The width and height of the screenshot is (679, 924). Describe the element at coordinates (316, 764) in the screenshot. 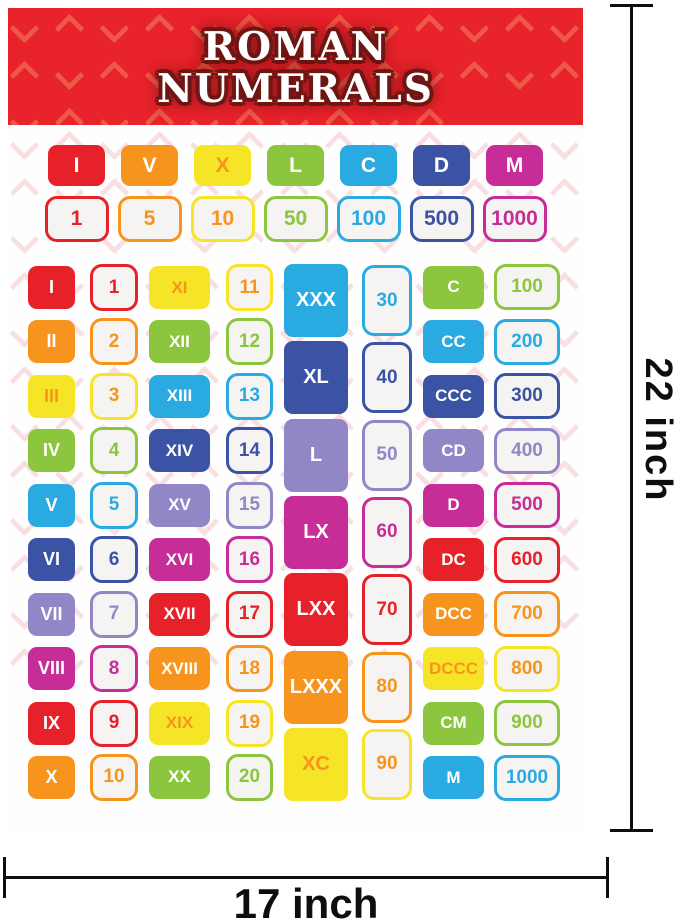

I see `roman-numeral-tile: XC` at that location.